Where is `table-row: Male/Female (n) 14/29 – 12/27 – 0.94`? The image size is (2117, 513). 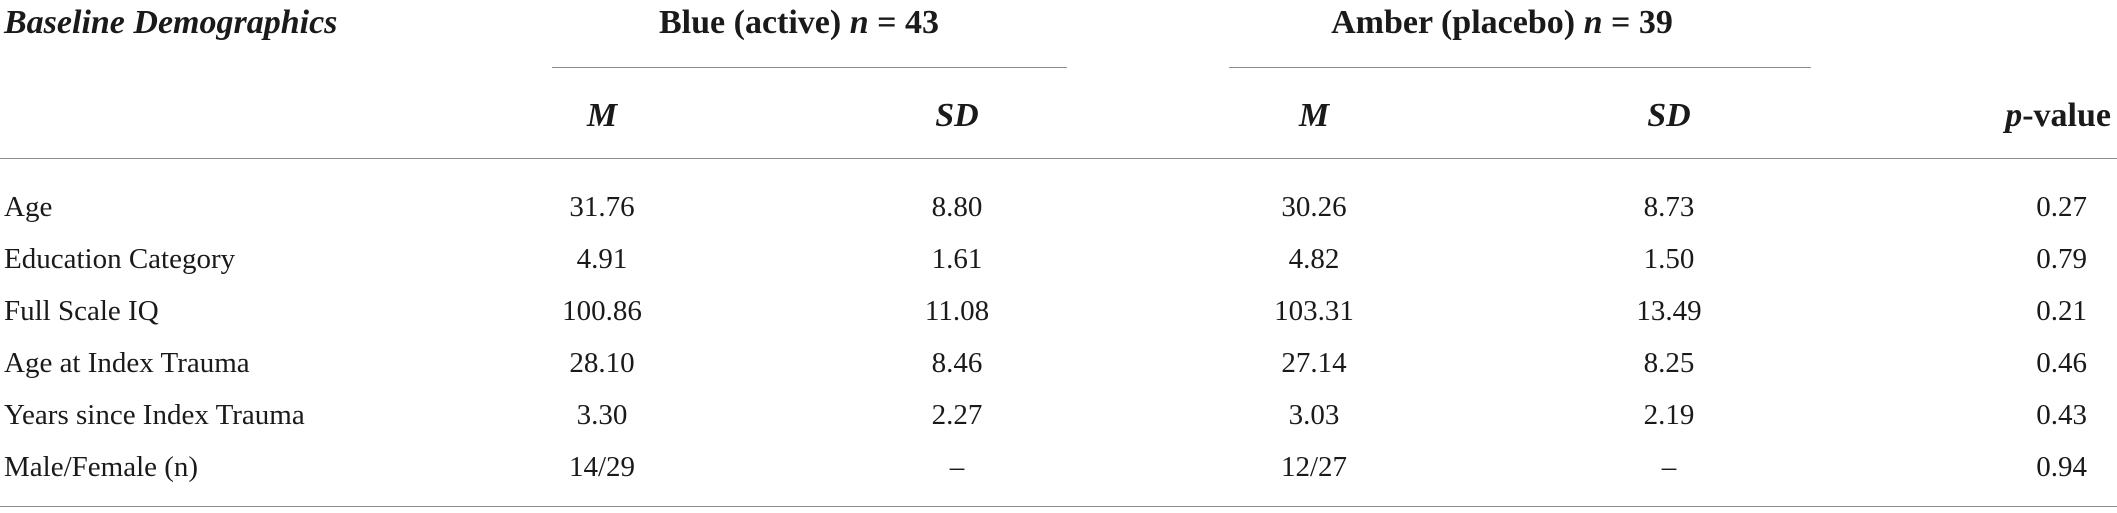 table-row: Male/Female (n) 14/29 – 12/27 – 0.94 is located at coordinates (1058, 479).